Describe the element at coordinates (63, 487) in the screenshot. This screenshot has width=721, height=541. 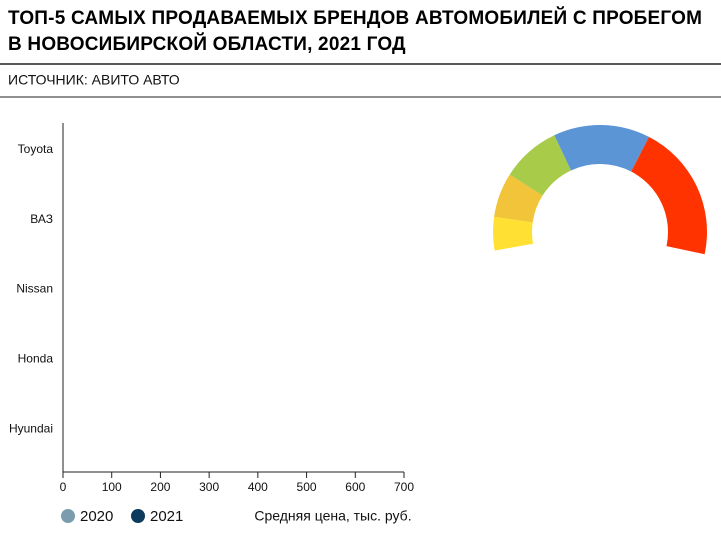
I see `x-tick-label: 0` at that location.